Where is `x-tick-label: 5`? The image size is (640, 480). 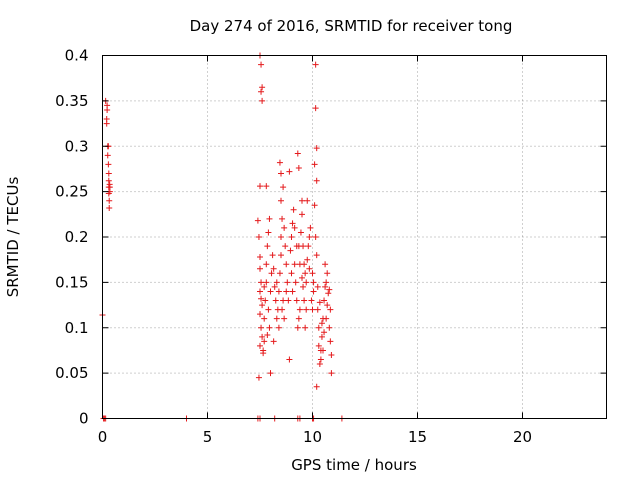
x-tick-label: 5 is located at coordinates (208, 437).